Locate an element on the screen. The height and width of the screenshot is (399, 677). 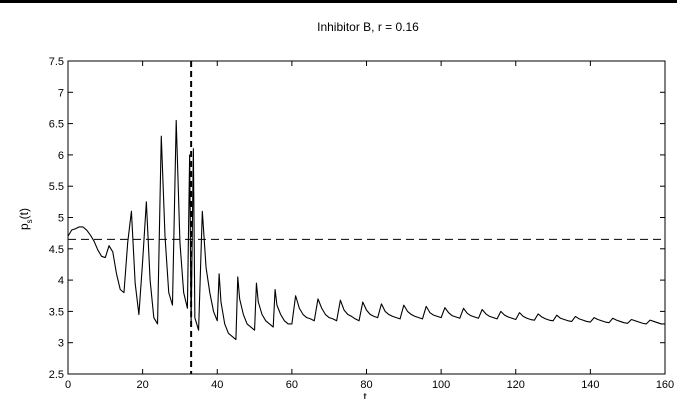
y-tick-label: 4.5 is located at coordinates (56, 250).